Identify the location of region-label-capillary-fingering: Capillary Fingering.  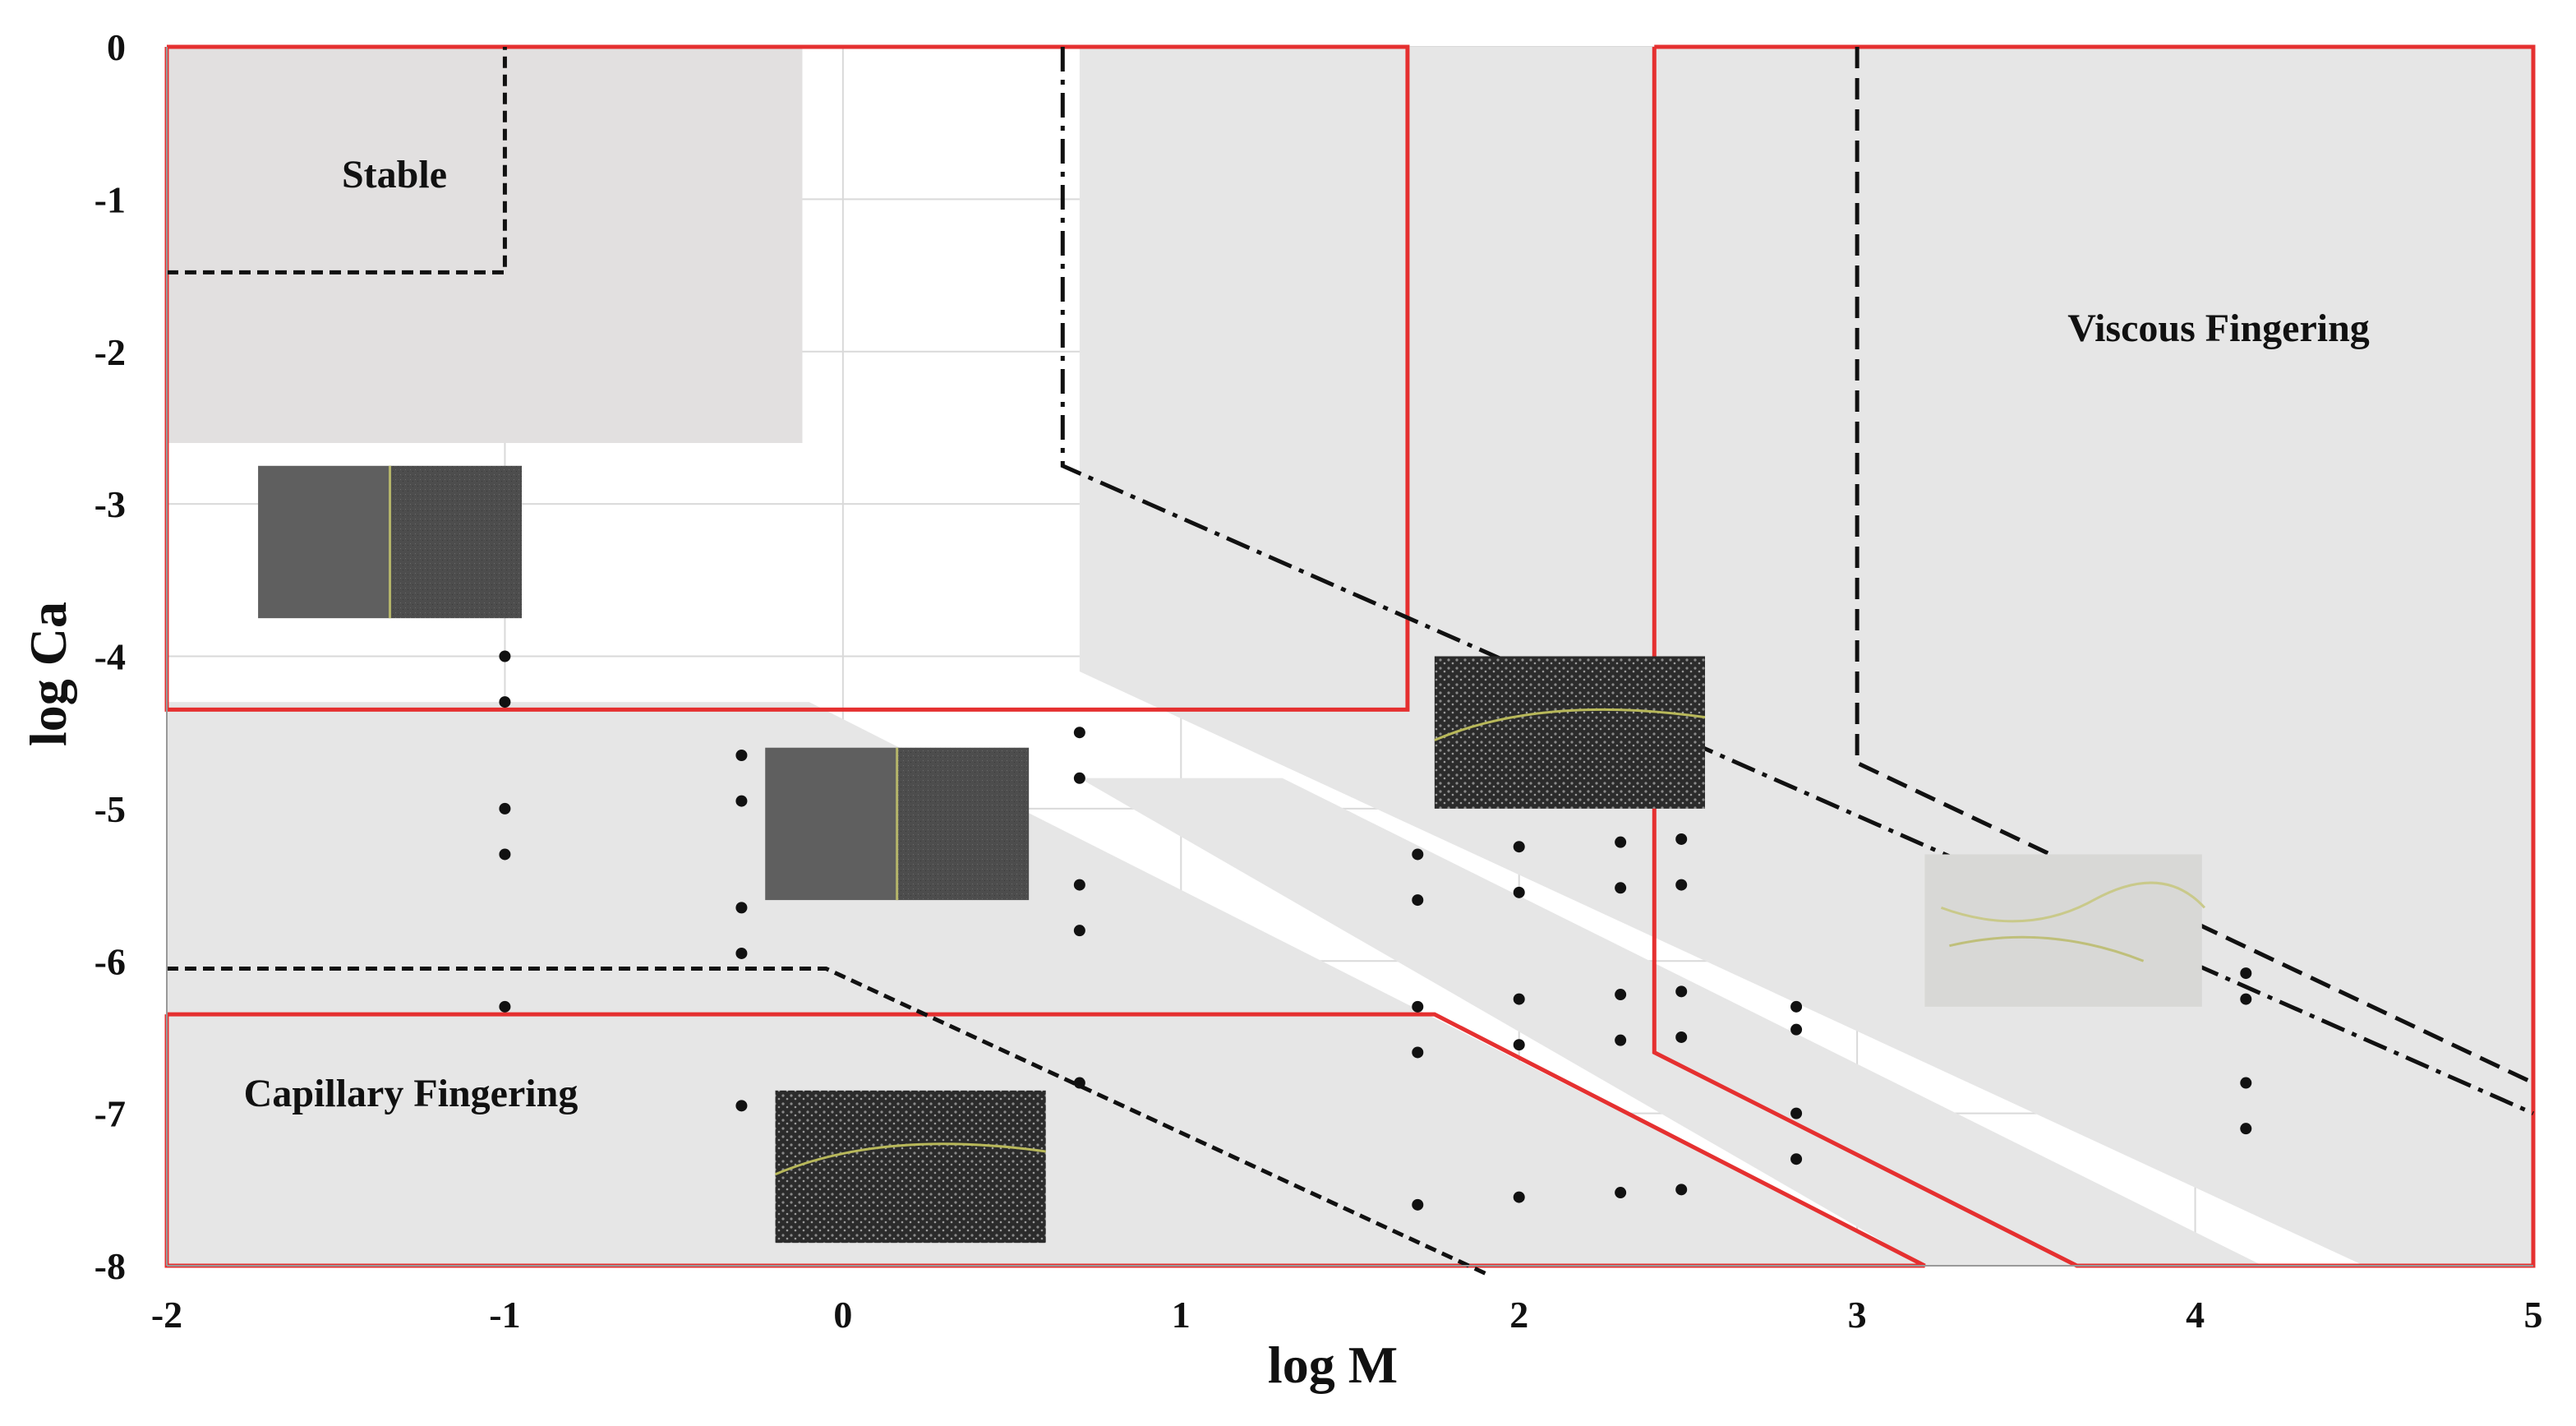
(411, 1093).